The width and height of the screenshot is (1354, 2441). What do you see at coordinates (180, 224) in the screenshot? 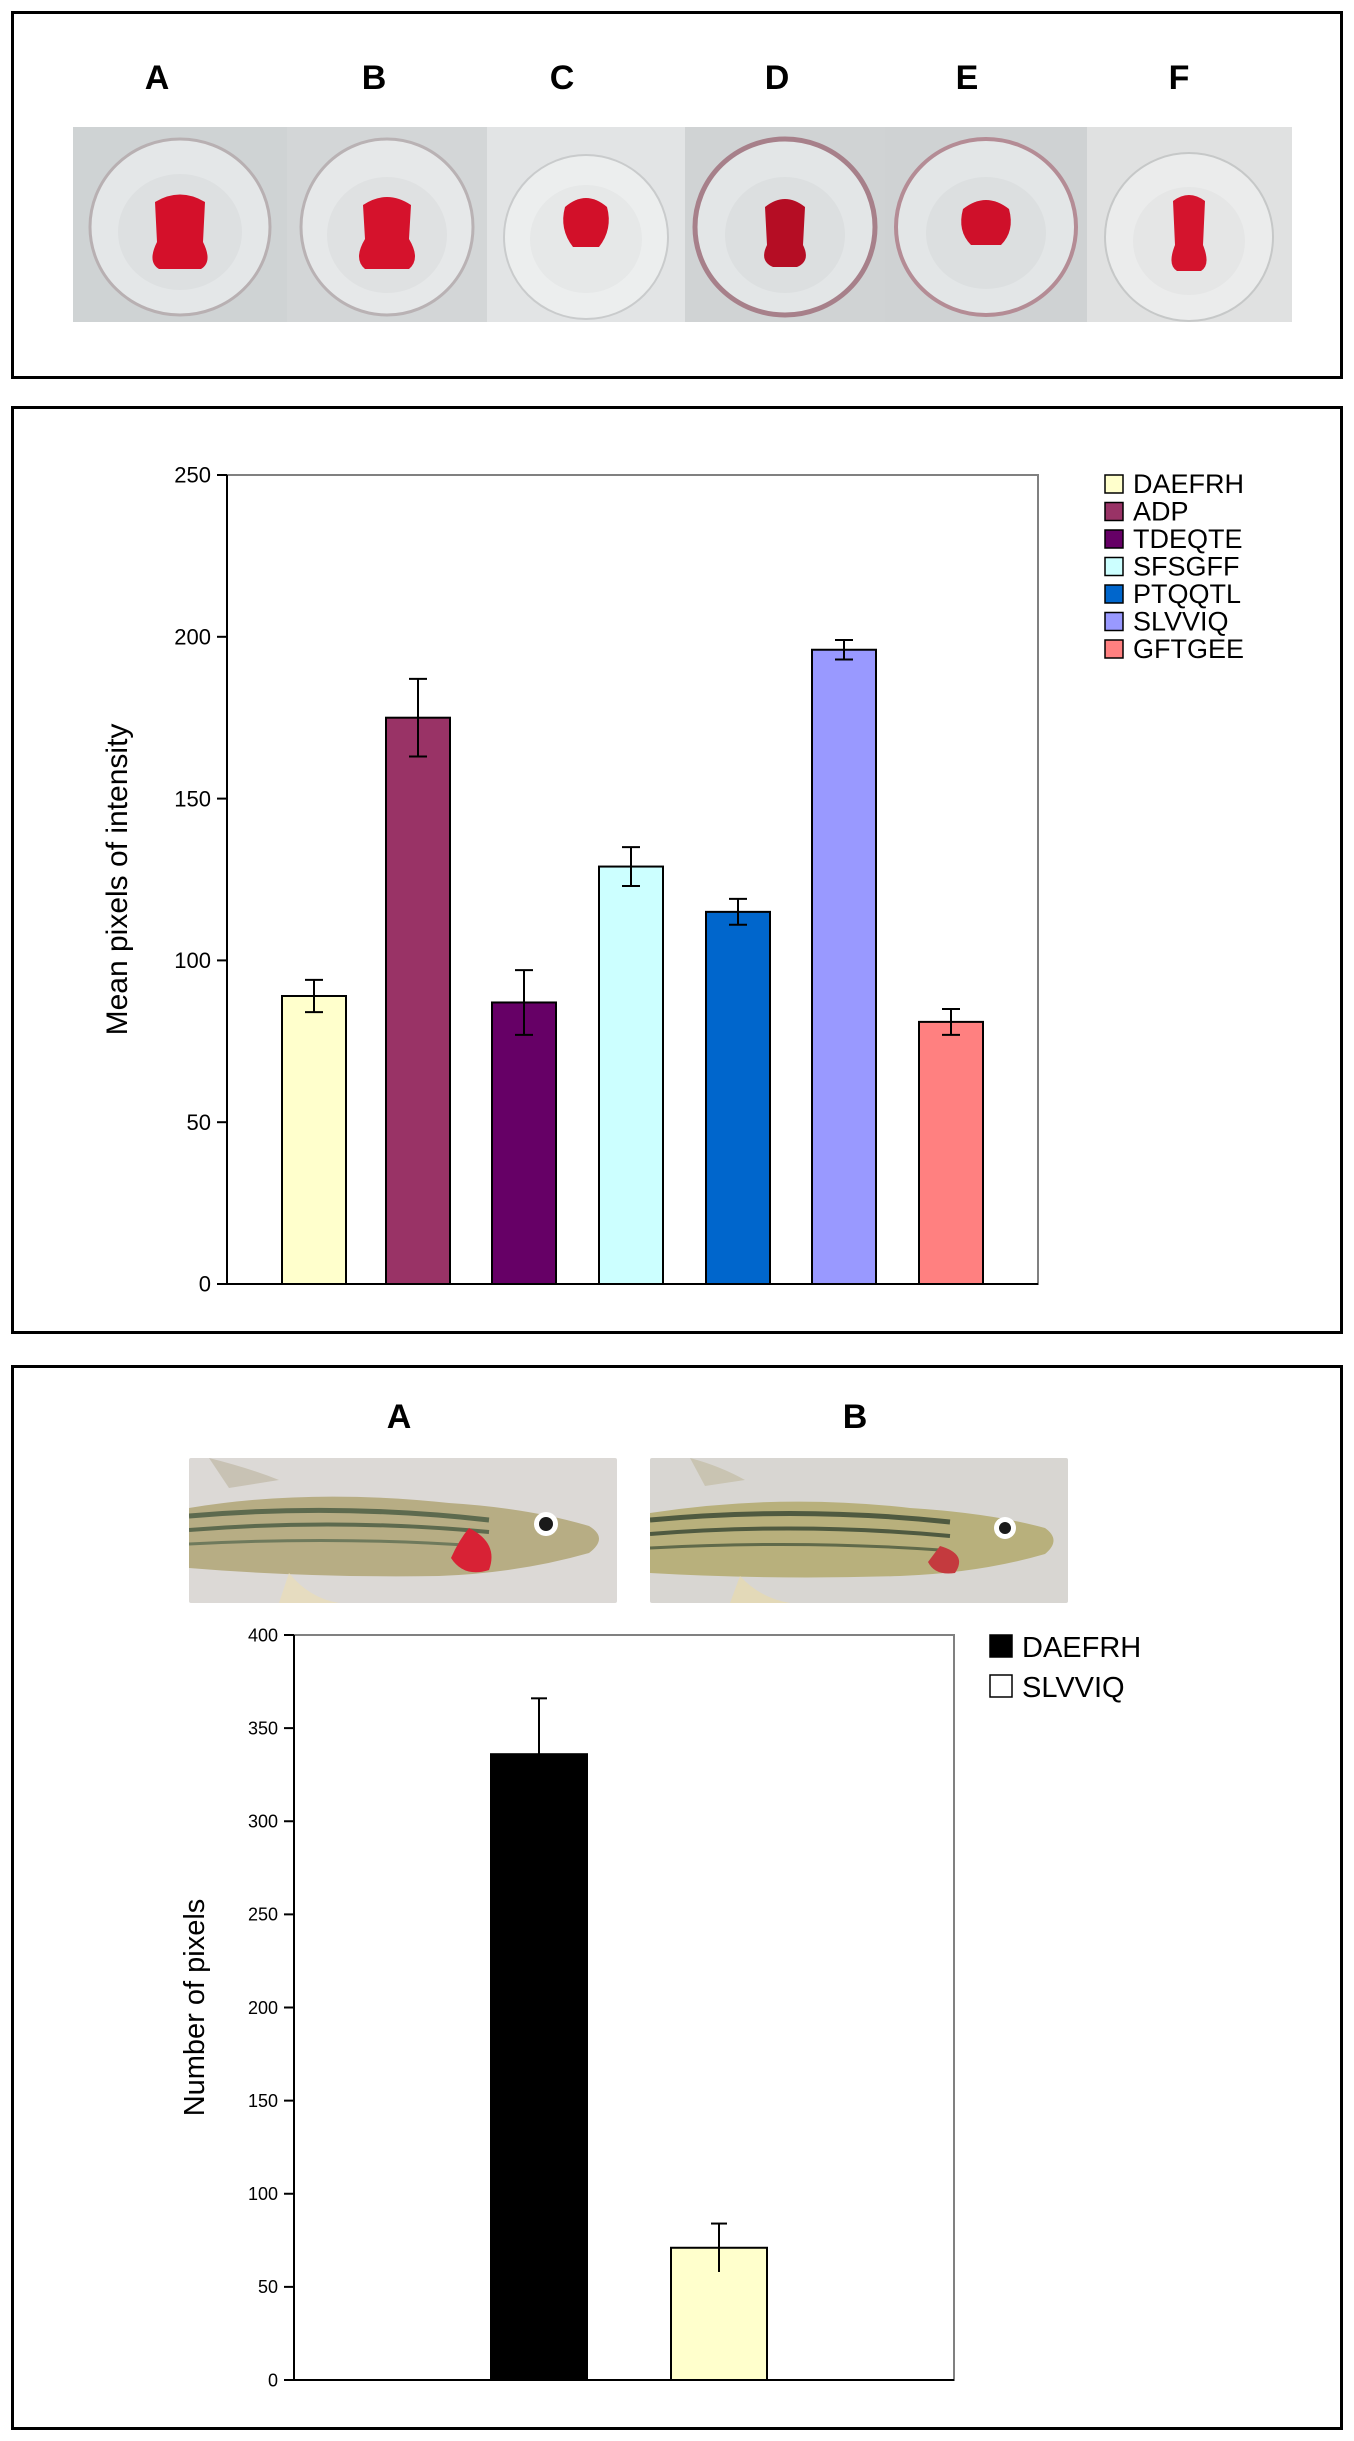
I see `well-image-a` at bounding box center [180, 224].